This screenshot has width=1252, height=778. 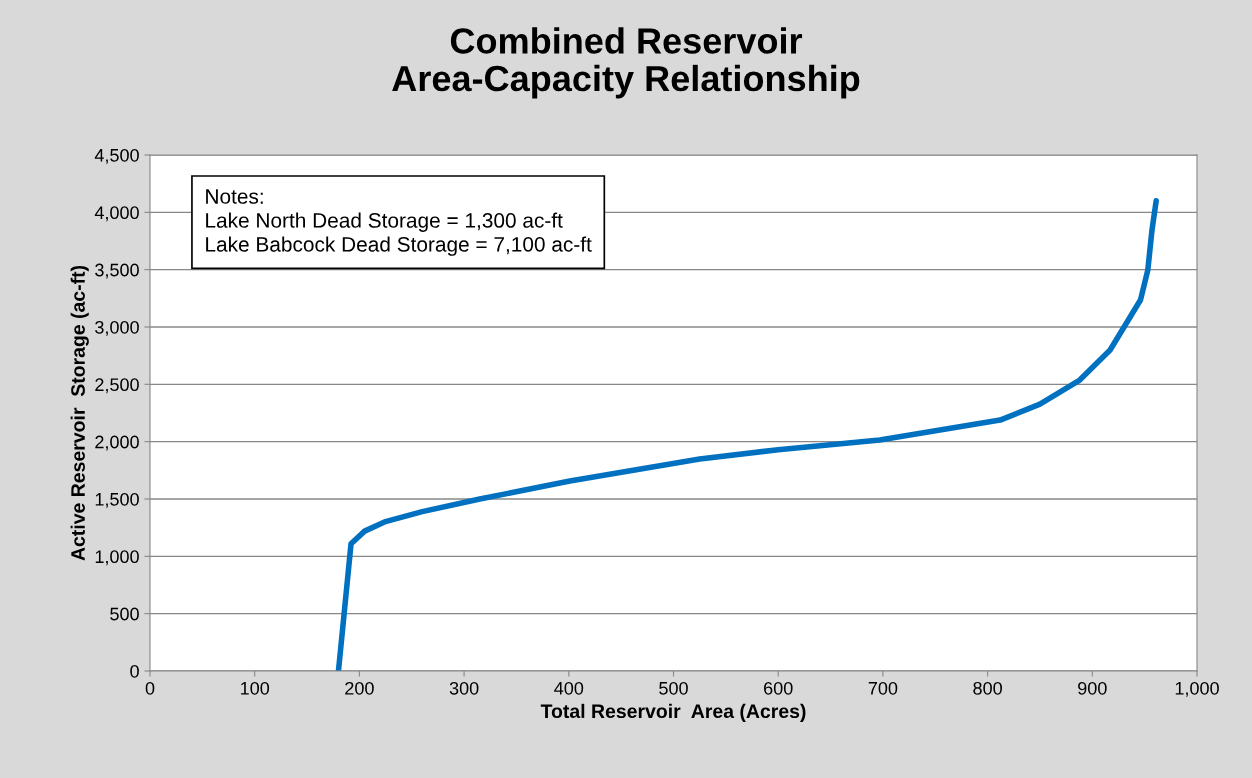 What do you see at coordinates (987, 688) in the screenshot?
I see `x-tick-label: 800` at bounding box center [987, 688].